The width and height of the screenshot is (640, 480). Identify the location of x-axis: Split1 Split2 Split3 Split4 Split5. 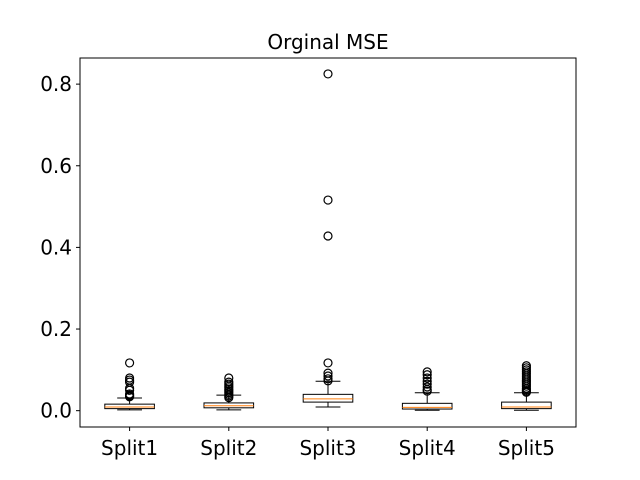
(328, 443).